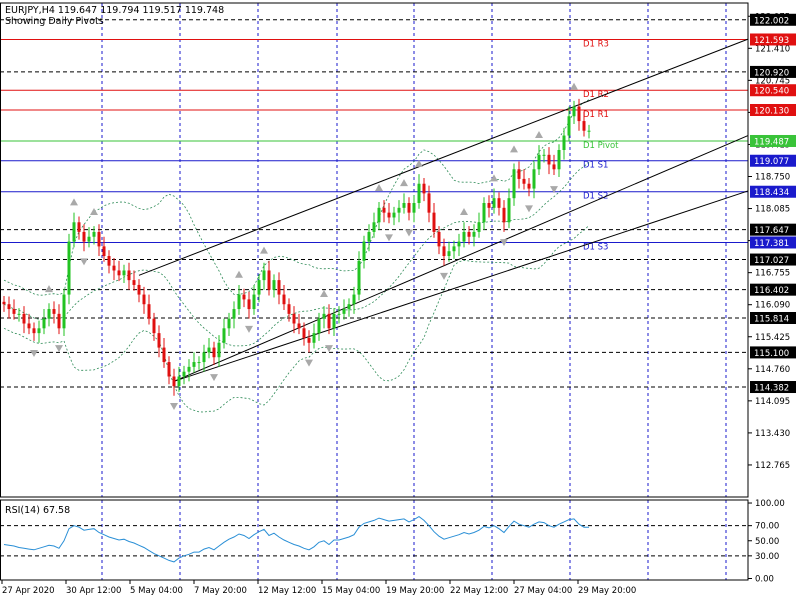 The image size is (800, 604). What do you see at coordinates (772, 178) in the screenshot?
I see `price-axis-label: 118.750` at bounding box center [772, 178].